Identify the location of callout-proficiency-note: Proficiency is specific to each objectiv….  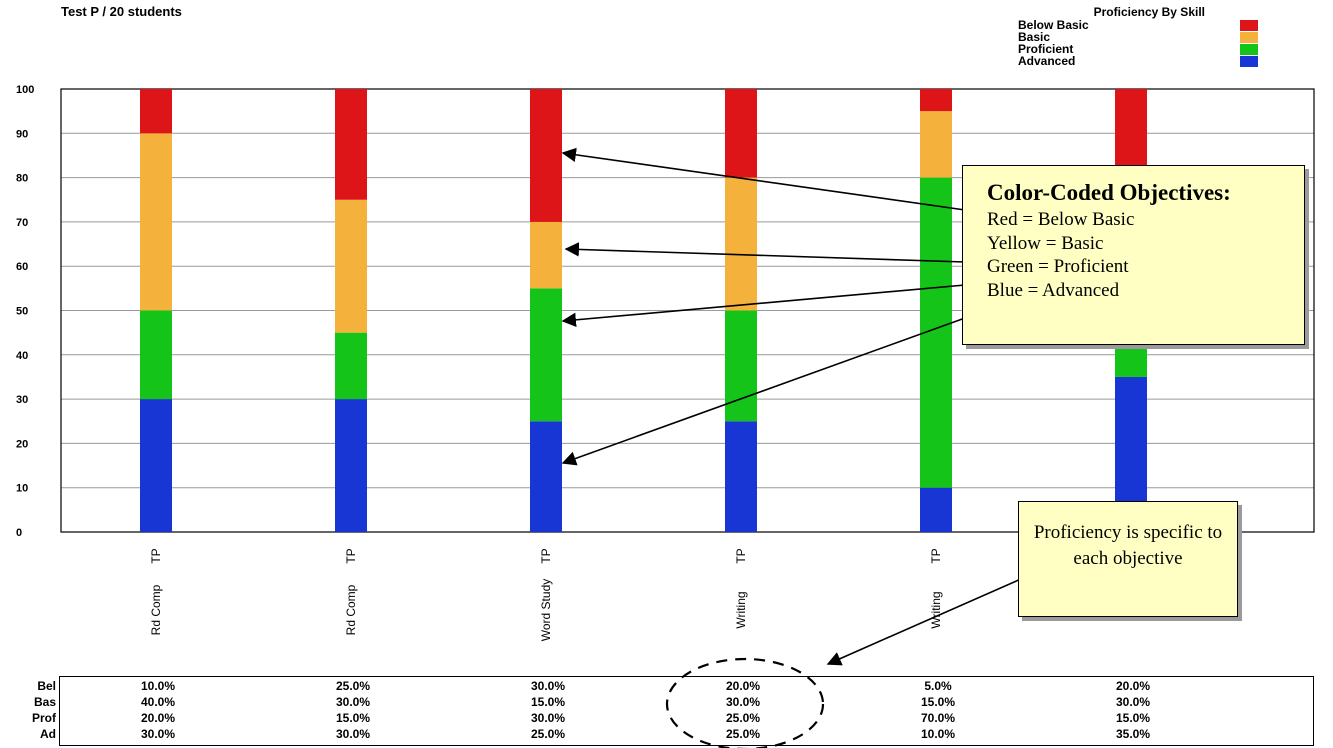
(1128, 559).